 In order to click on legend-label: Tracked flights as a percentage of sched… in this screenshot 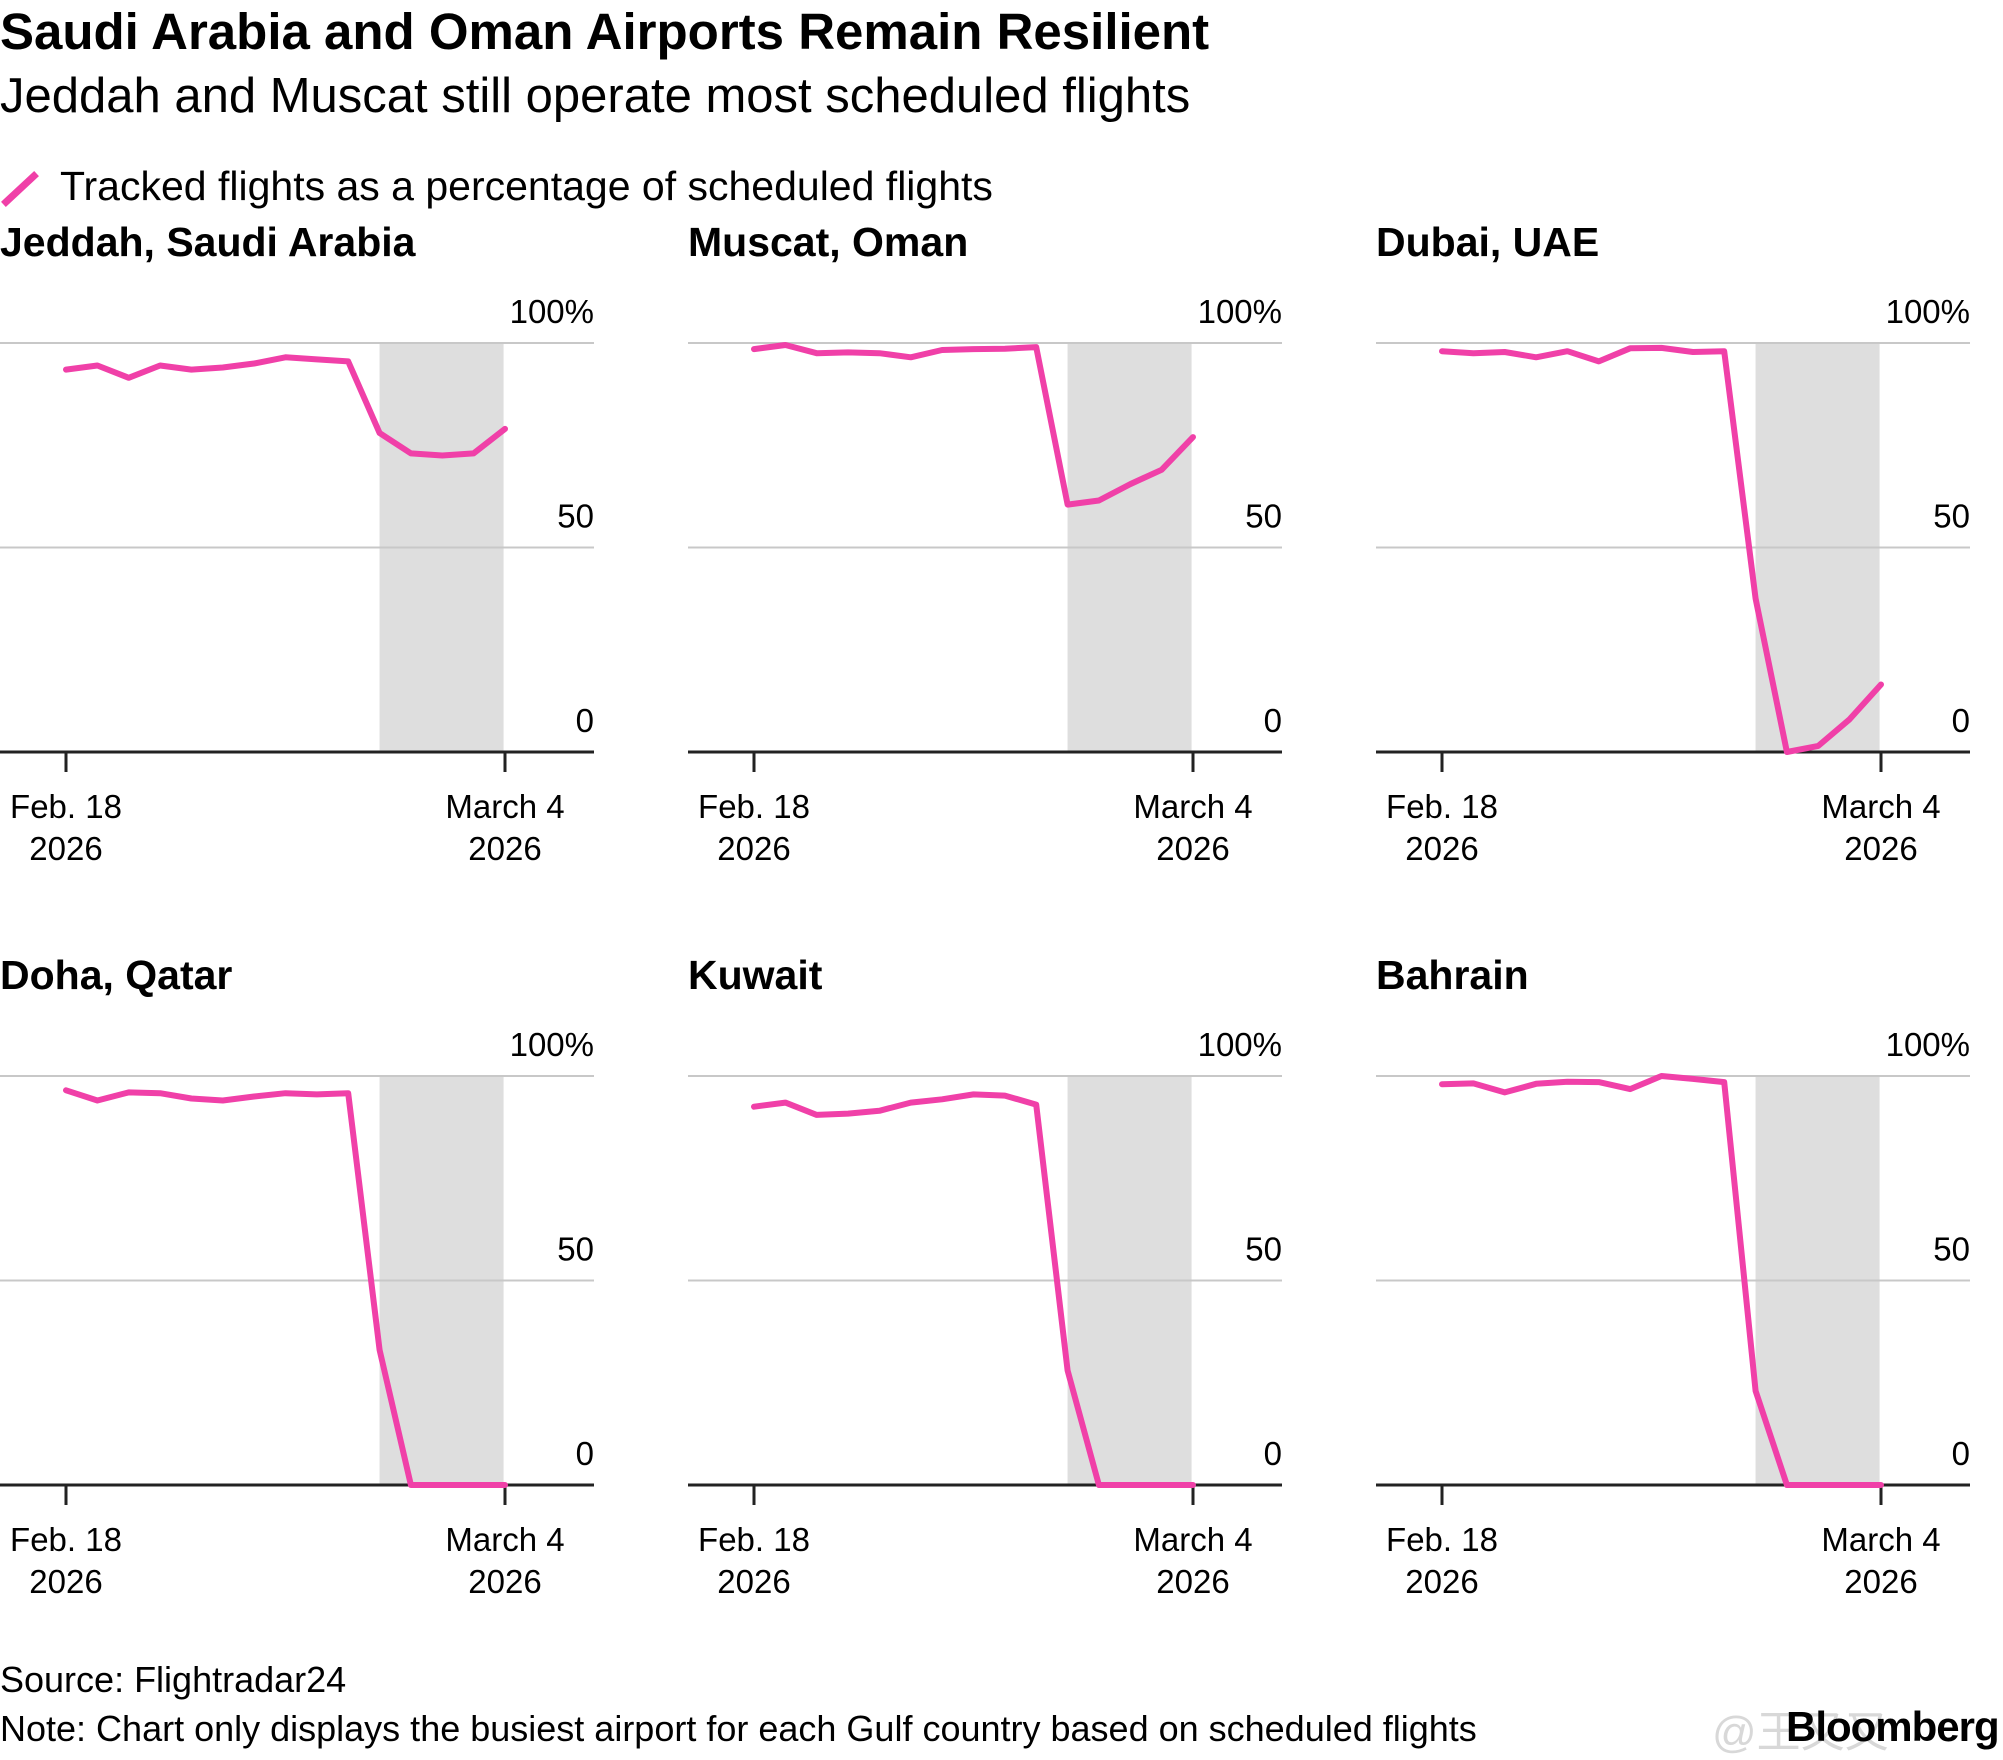, I will do `click(526, 185)`.